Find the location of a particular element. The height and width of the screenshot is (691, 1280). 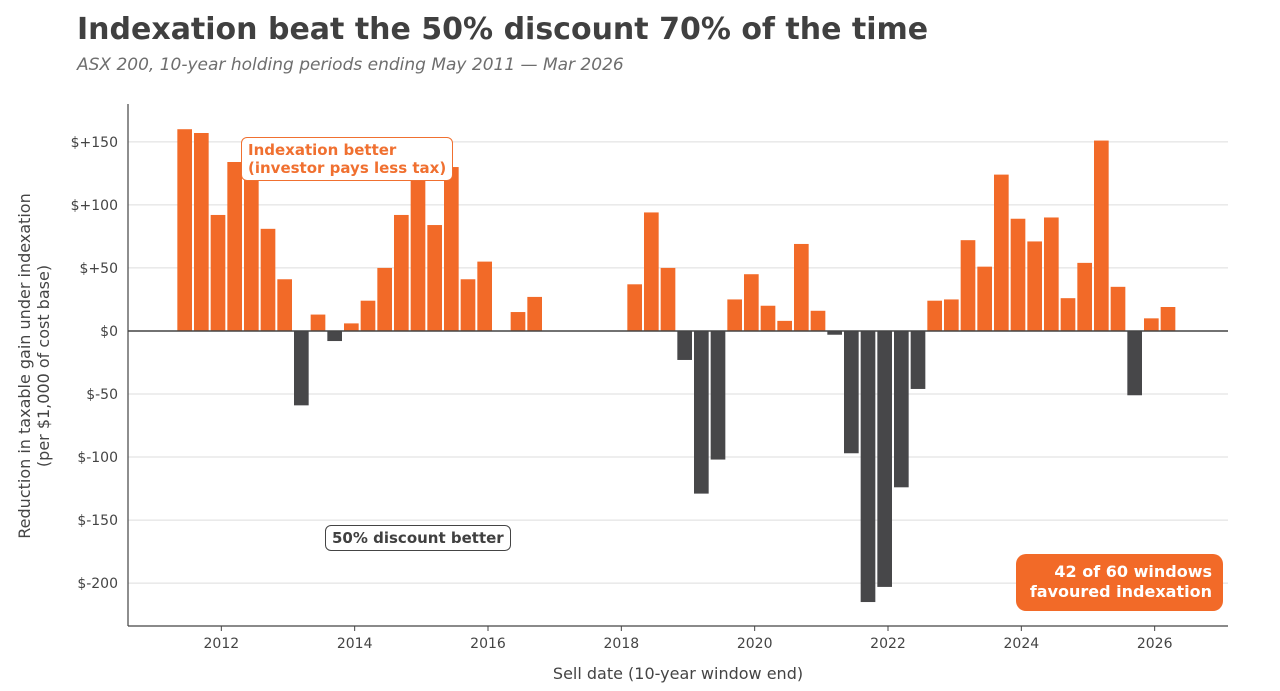

x-axis-label: Sell date (10-year window end) is located at coordinates (678, 673).